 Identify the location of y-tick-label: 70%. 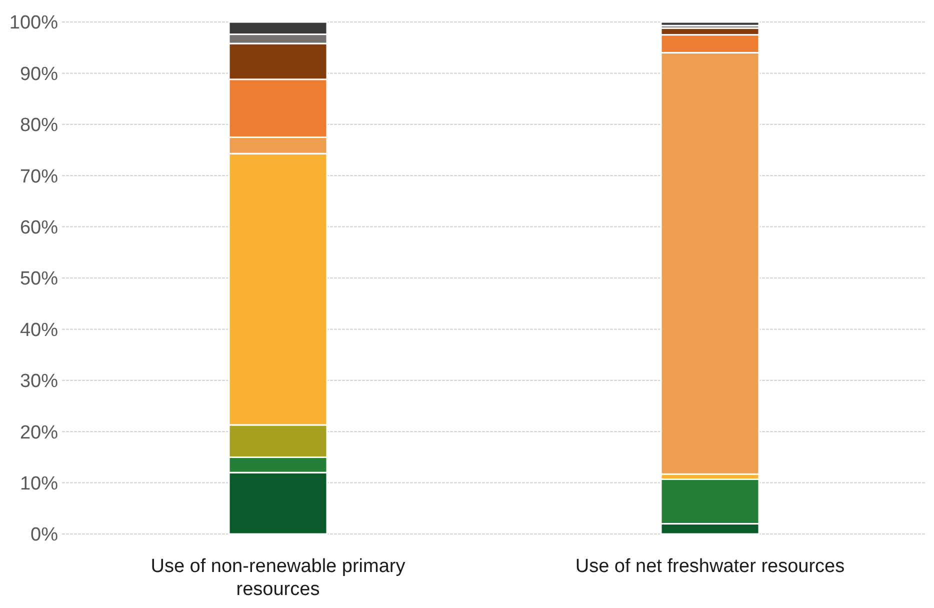
(39, 177).